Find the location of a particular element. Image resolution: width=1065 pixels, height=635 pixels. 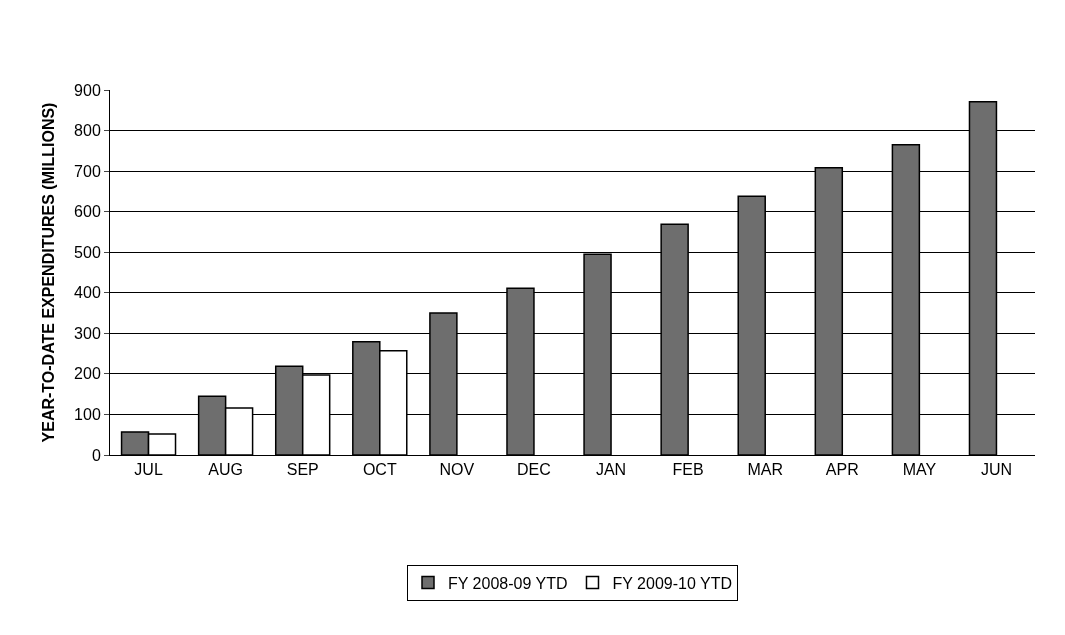

y-tick-label: 200 is located at coordinates (87, 374).